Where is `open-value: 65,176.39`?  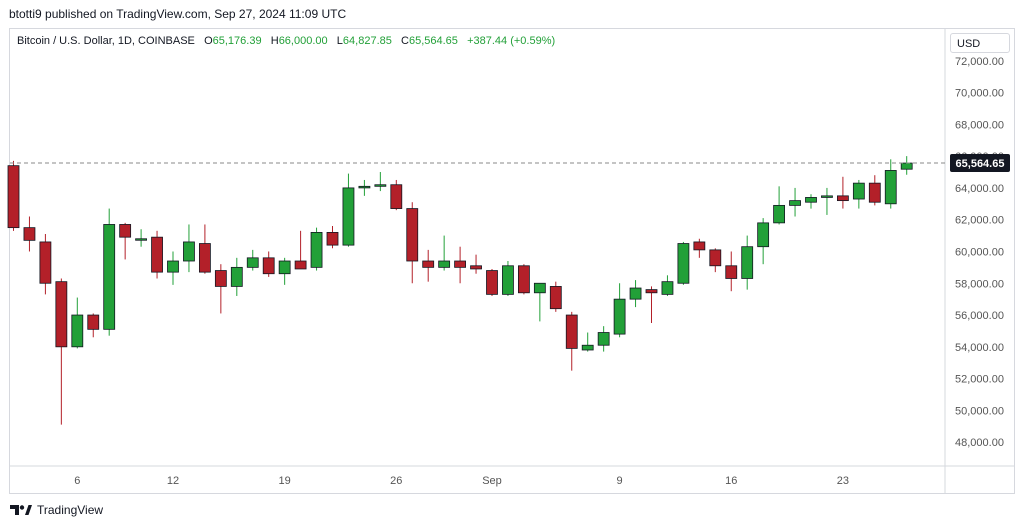 open-value: 65,176.39 is located at coordinates (237, 41).